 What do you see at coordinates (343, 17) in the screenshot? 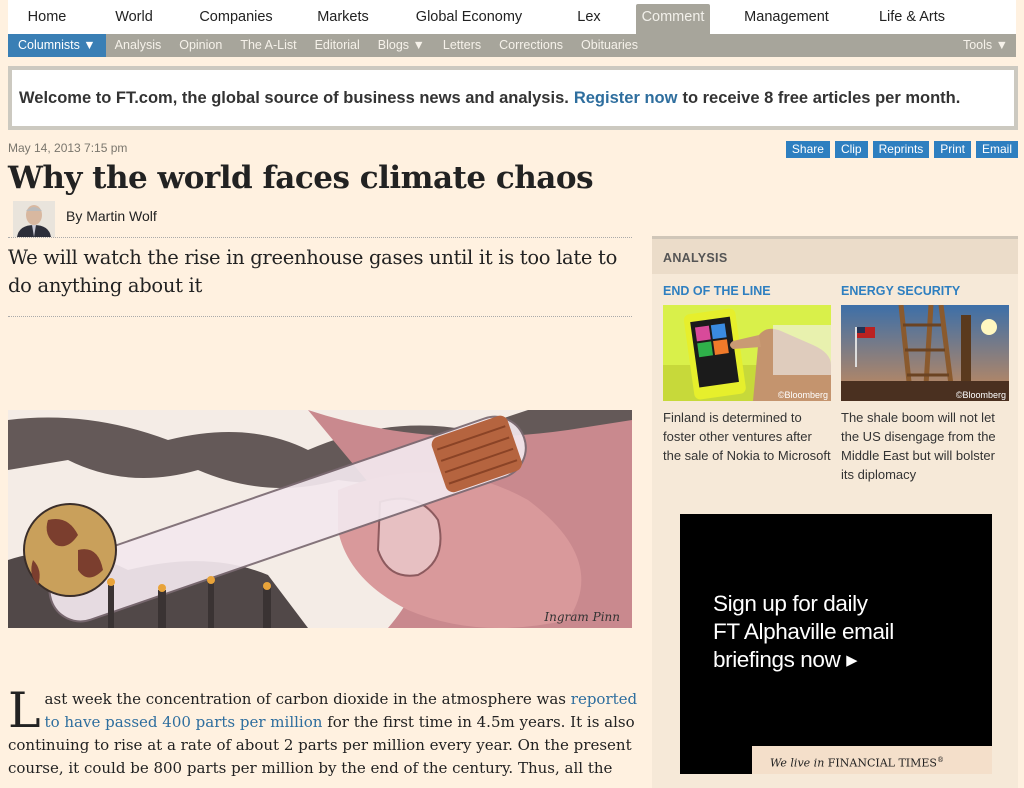
I see `nav-tab-markets: Markets` at bounding box center [343, 17].